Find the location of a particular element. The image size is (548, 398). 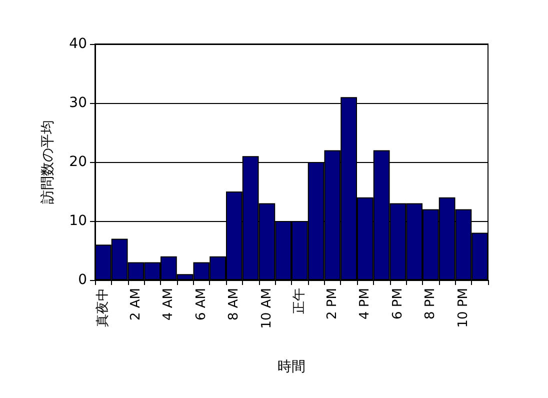

y-tick-label: 30 is located at coordinates (78, 103).